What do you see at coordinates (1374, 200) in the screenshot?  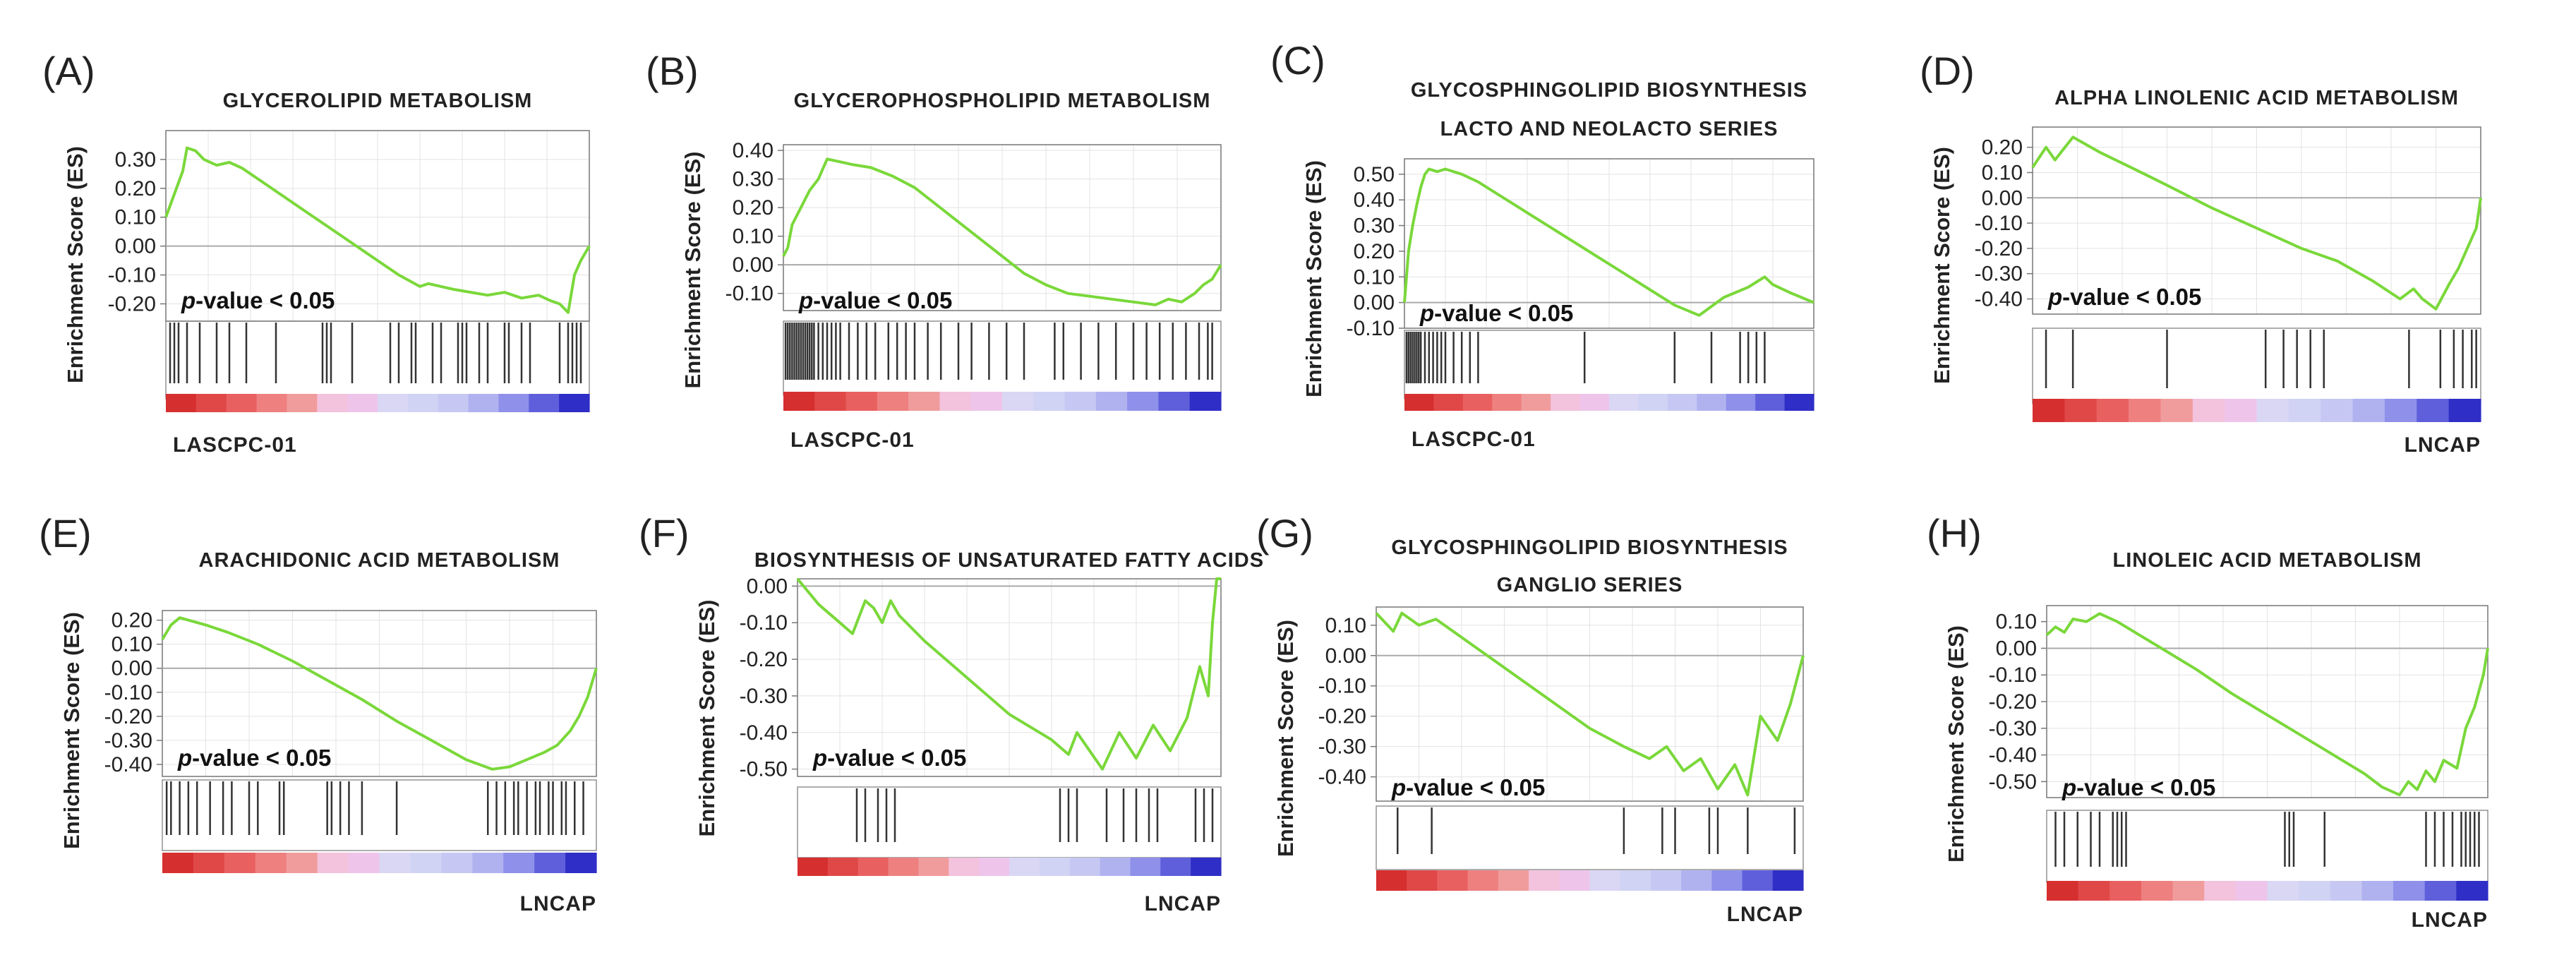 I see `y-tick-label: 0.40` at bounding box center [1374, 200].